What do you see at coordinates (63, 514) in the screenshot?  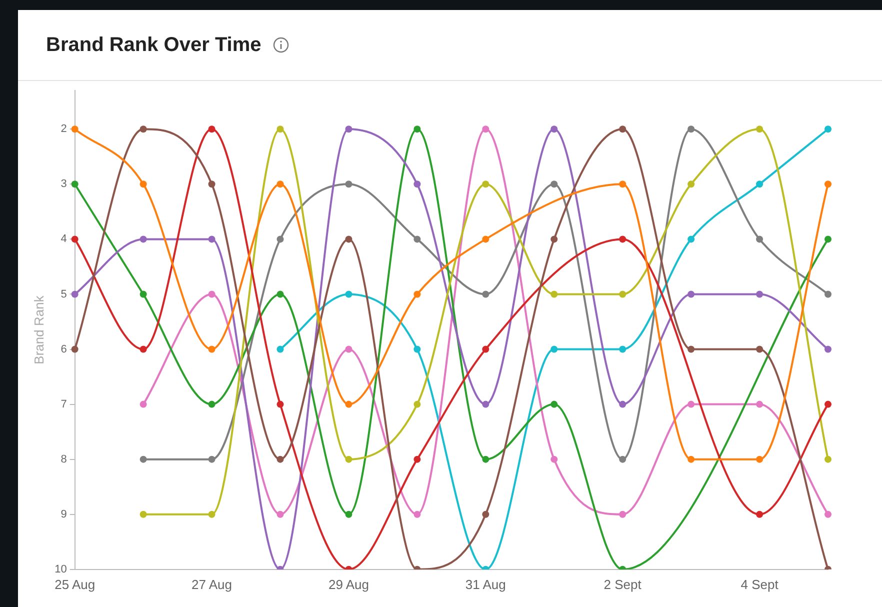 I see `y-tick-label: 9` at bounding box center [63, 514].